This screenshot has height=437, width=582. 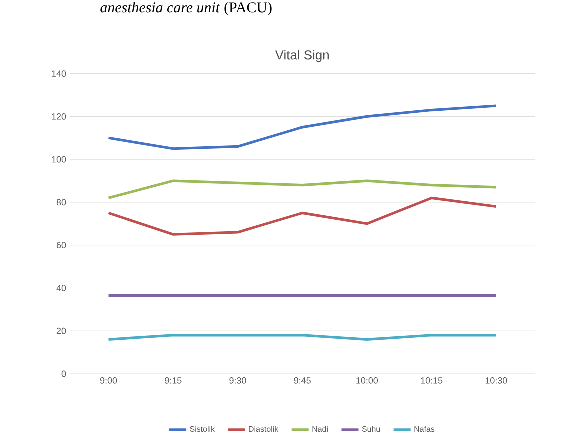 I want to click on text: anesthesia care unit (PACU), so click(x=186, y=9).